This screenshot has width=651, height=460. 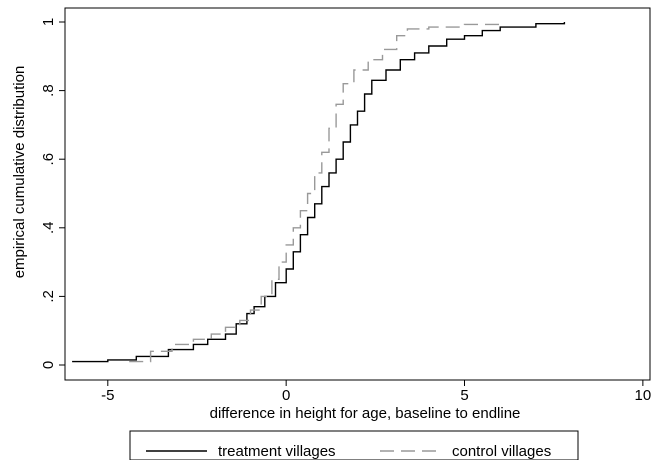 I want to click on y-tick-label: .8, so click(x=48, y=90).